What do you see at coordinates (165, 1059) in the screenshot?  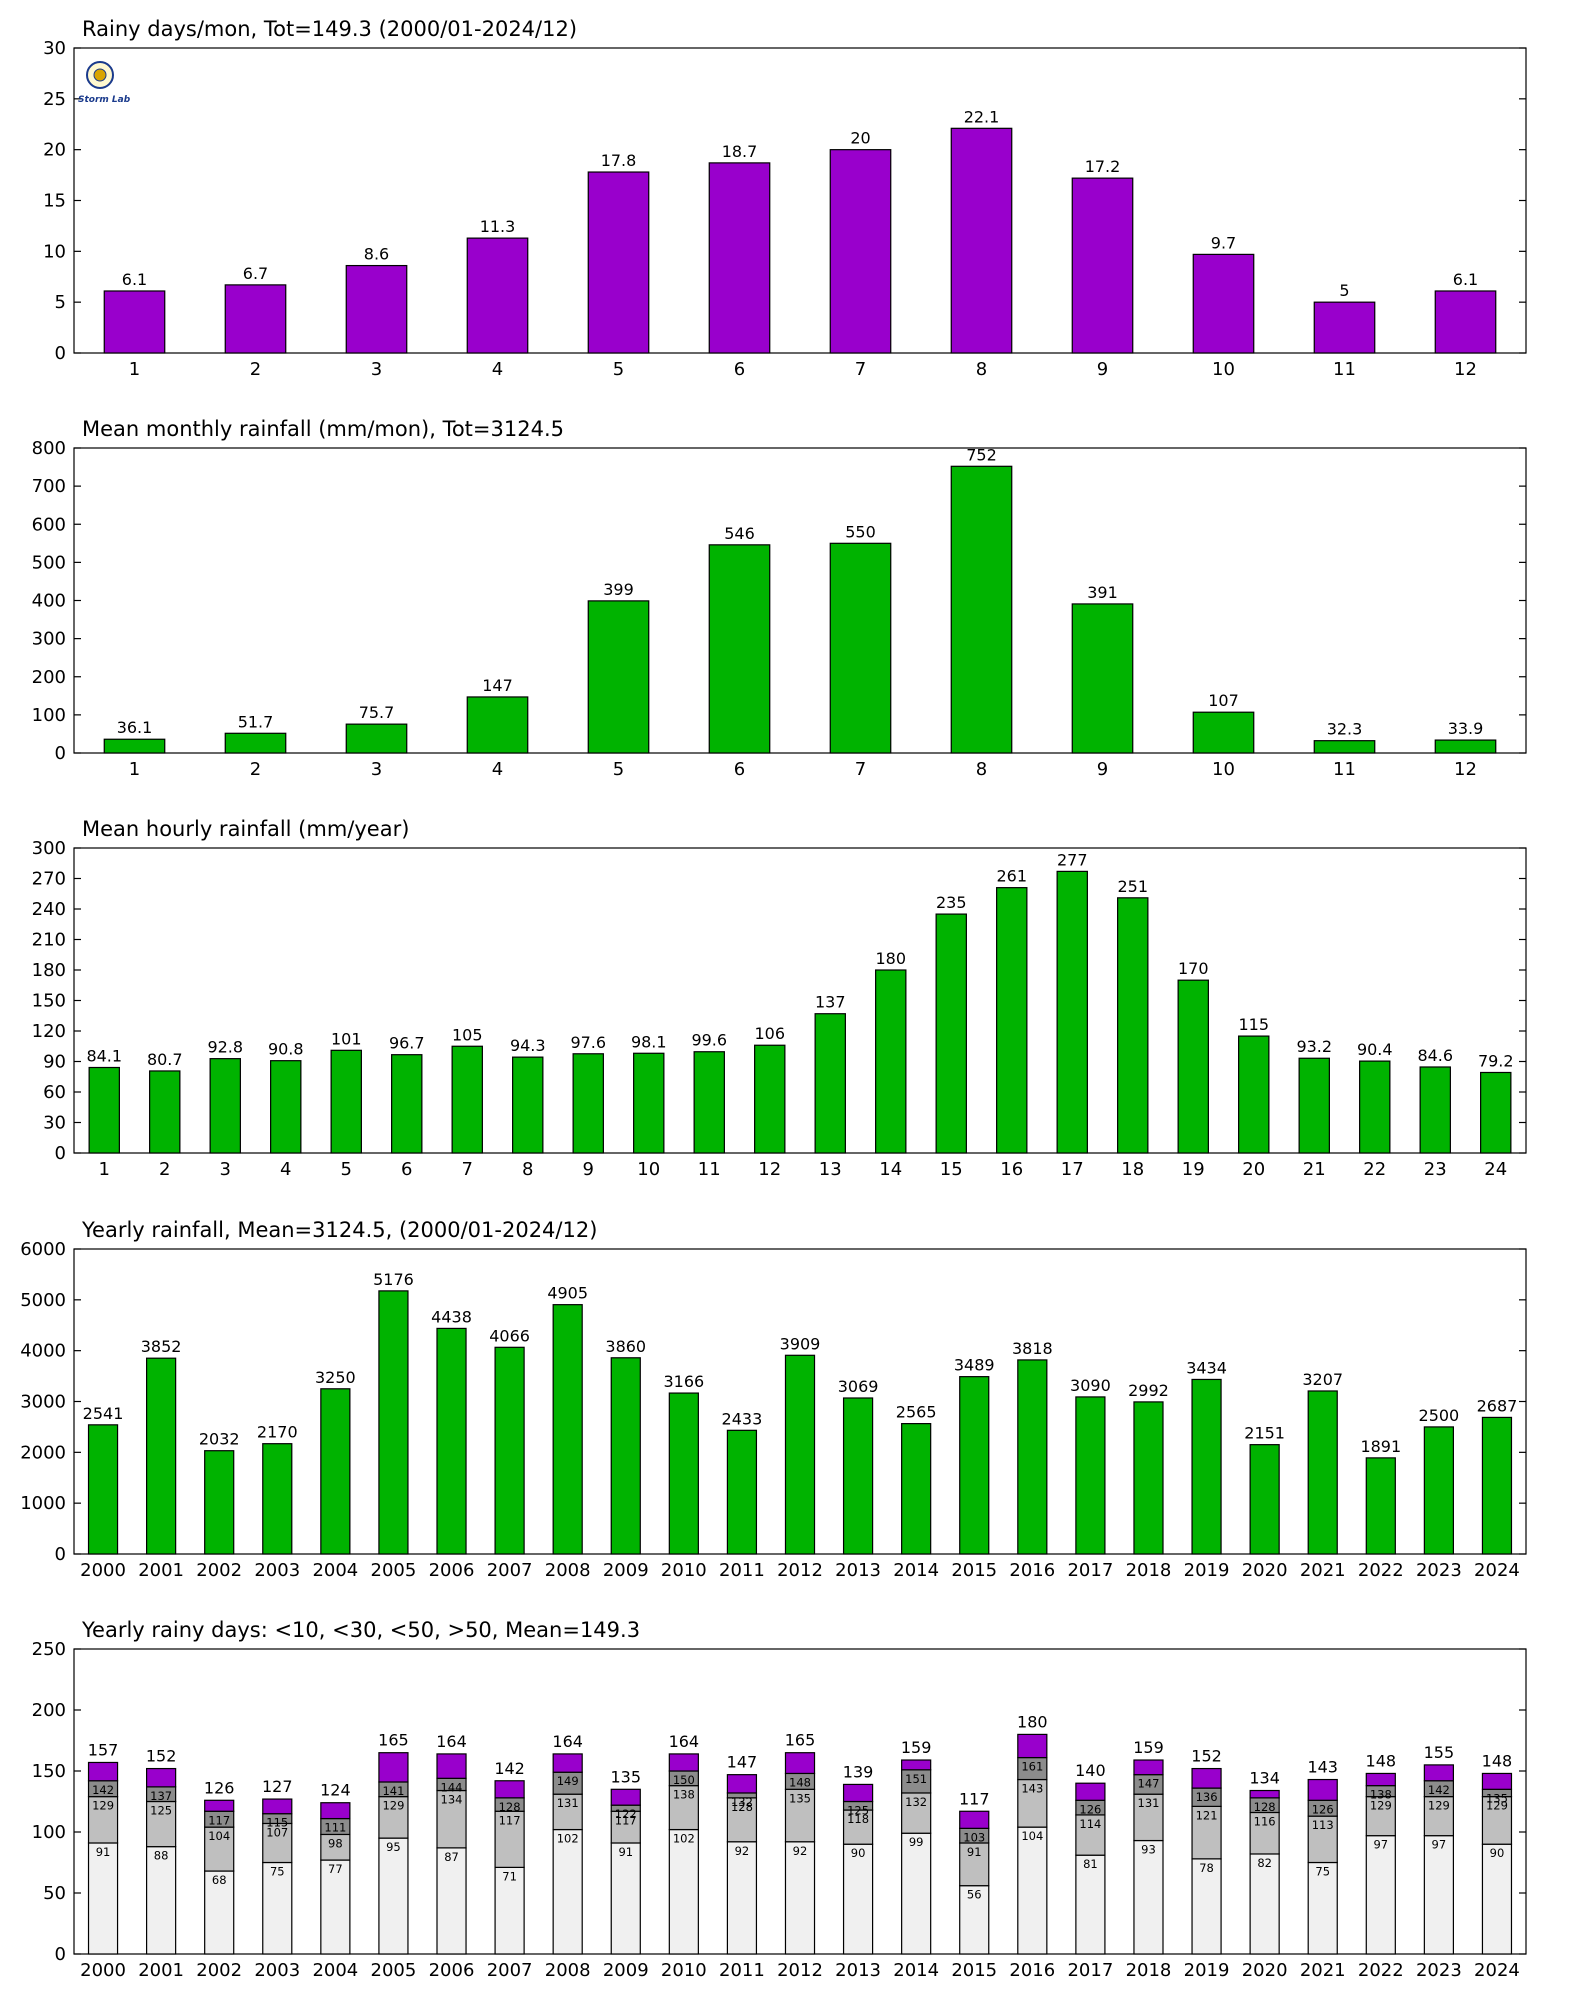 I see `bar-value-label: 80.7` at bounding box center [165, 1059].